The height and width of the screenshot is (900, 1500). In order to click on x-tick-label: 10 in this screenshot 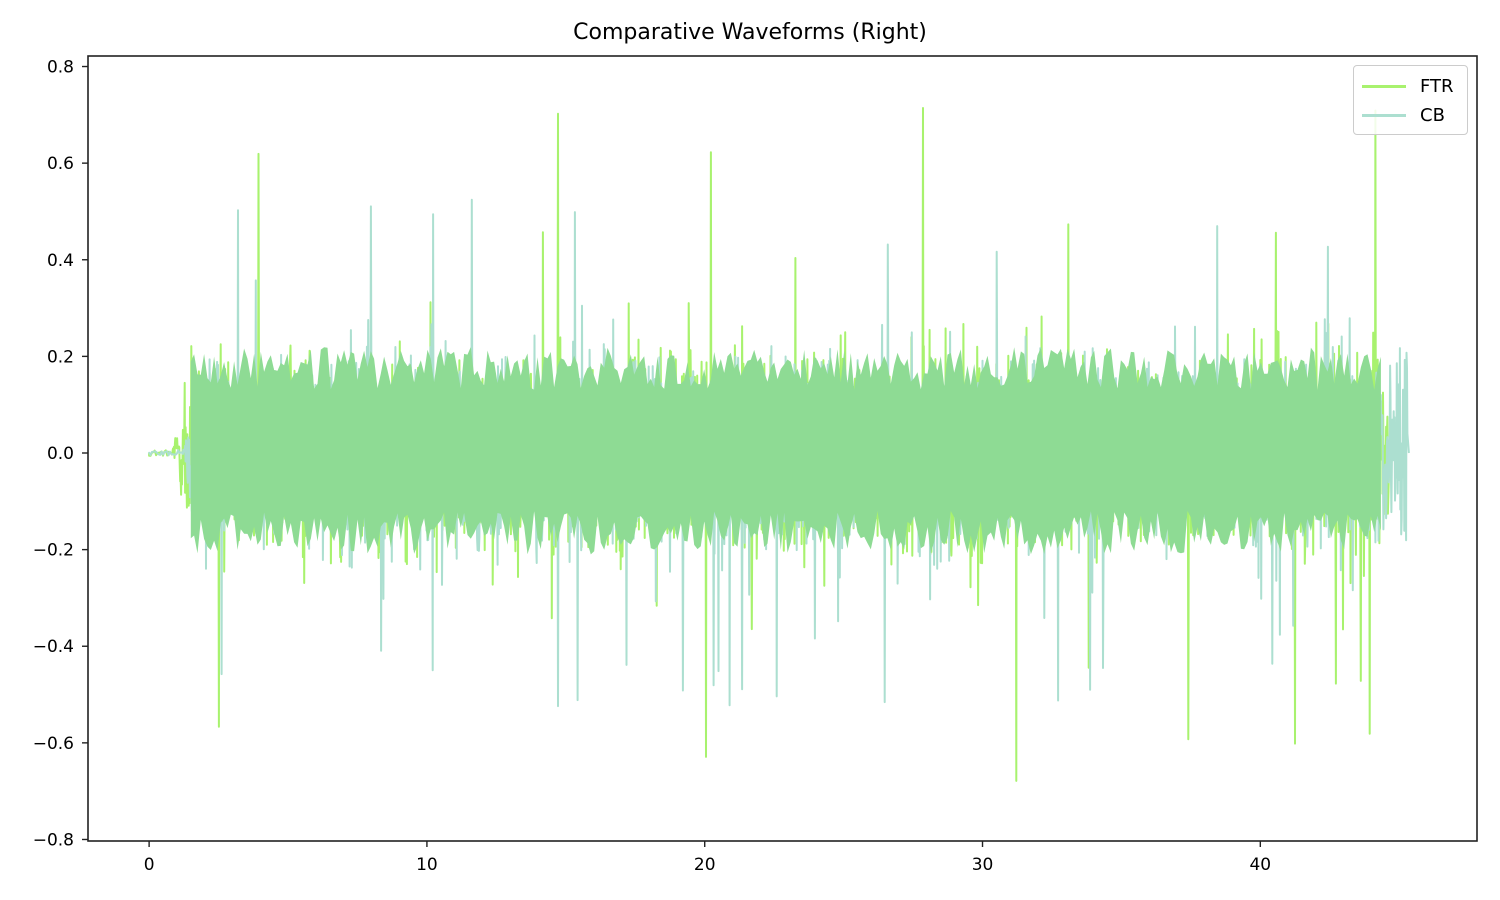, I will do `click(427, 865)`.